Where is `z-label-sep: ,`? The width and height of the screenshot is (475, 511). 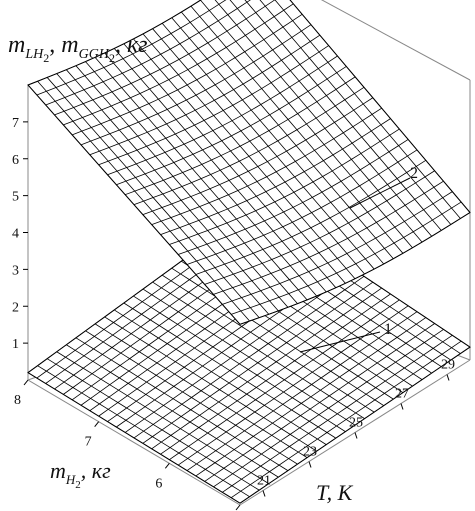
z-label-sep: , is located at coordinates (55, 45).